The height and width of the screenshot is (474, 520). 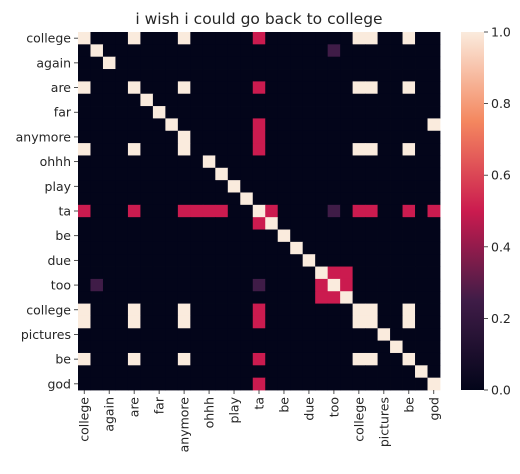 What do you see at coordinates (61, 87) in the screenshot?
I see `y-tick-label: are` at bounding box center [61, 87].